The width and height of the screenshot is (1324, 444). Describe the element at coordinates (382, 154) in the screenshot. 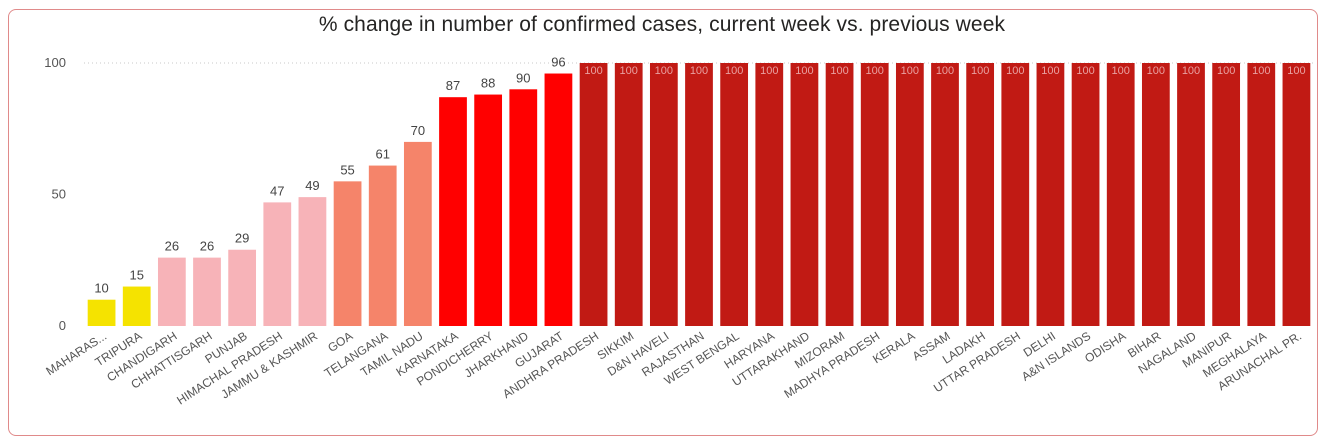

I see `data-label: 61` at that location.